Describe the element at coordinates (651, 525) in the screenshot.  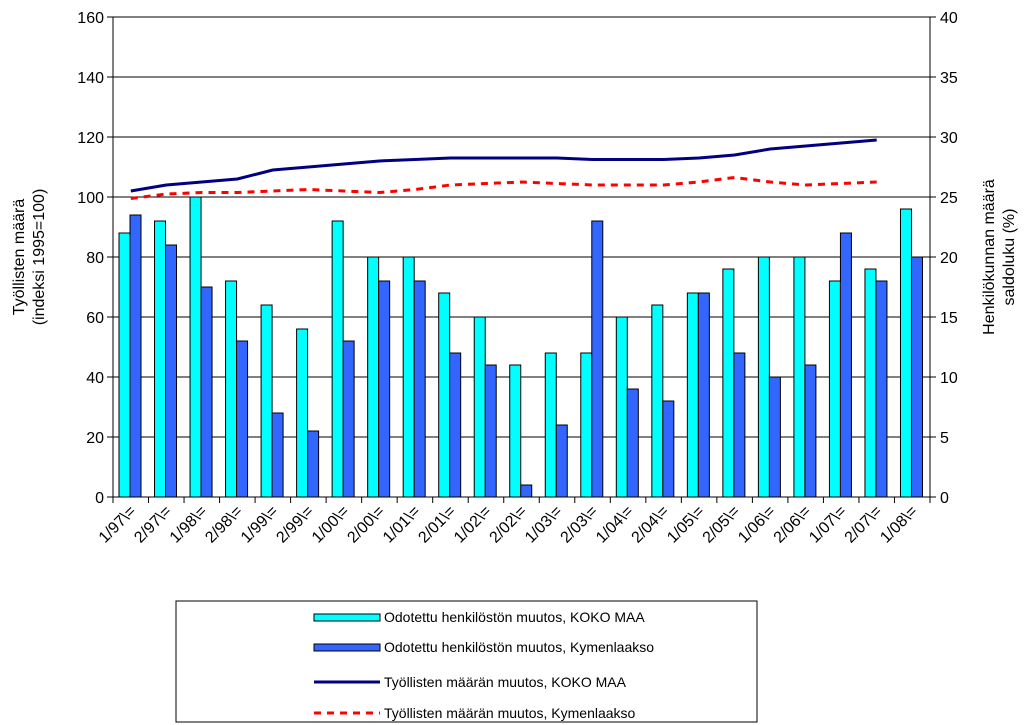
I see `x-tick-label: 2/04\=` at that location.